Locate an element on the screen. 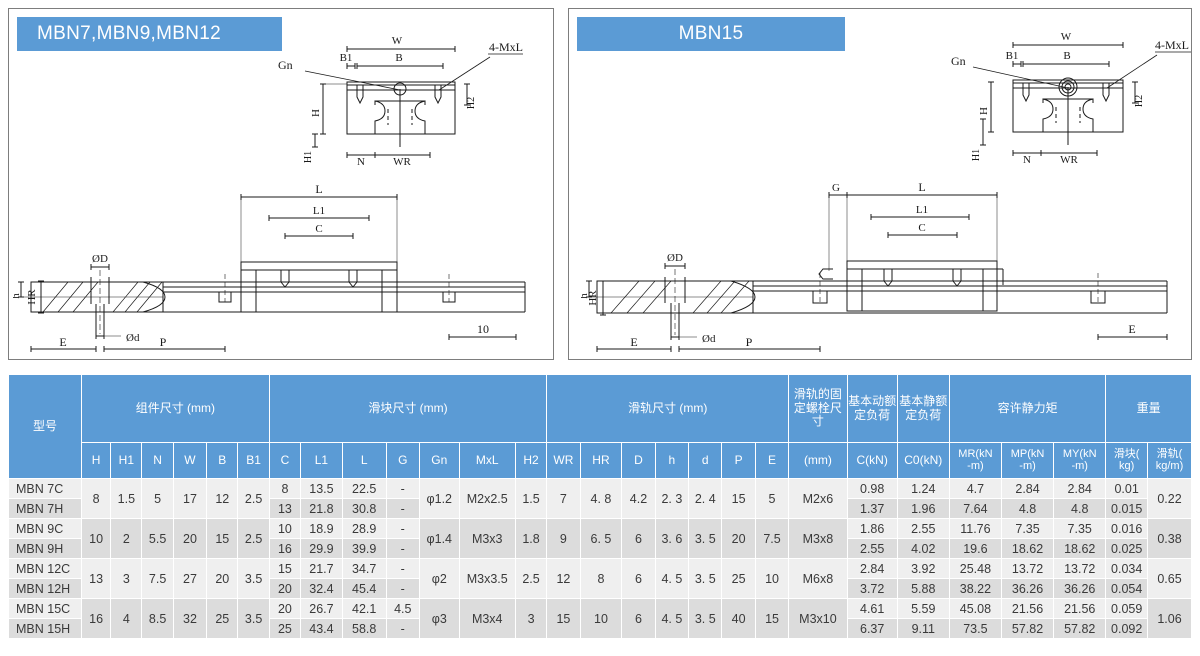 Image resolution: width=1200 pixels, height=656 pixels. header-col-c-kn: C(kN) is located at coordinates (872, 460).